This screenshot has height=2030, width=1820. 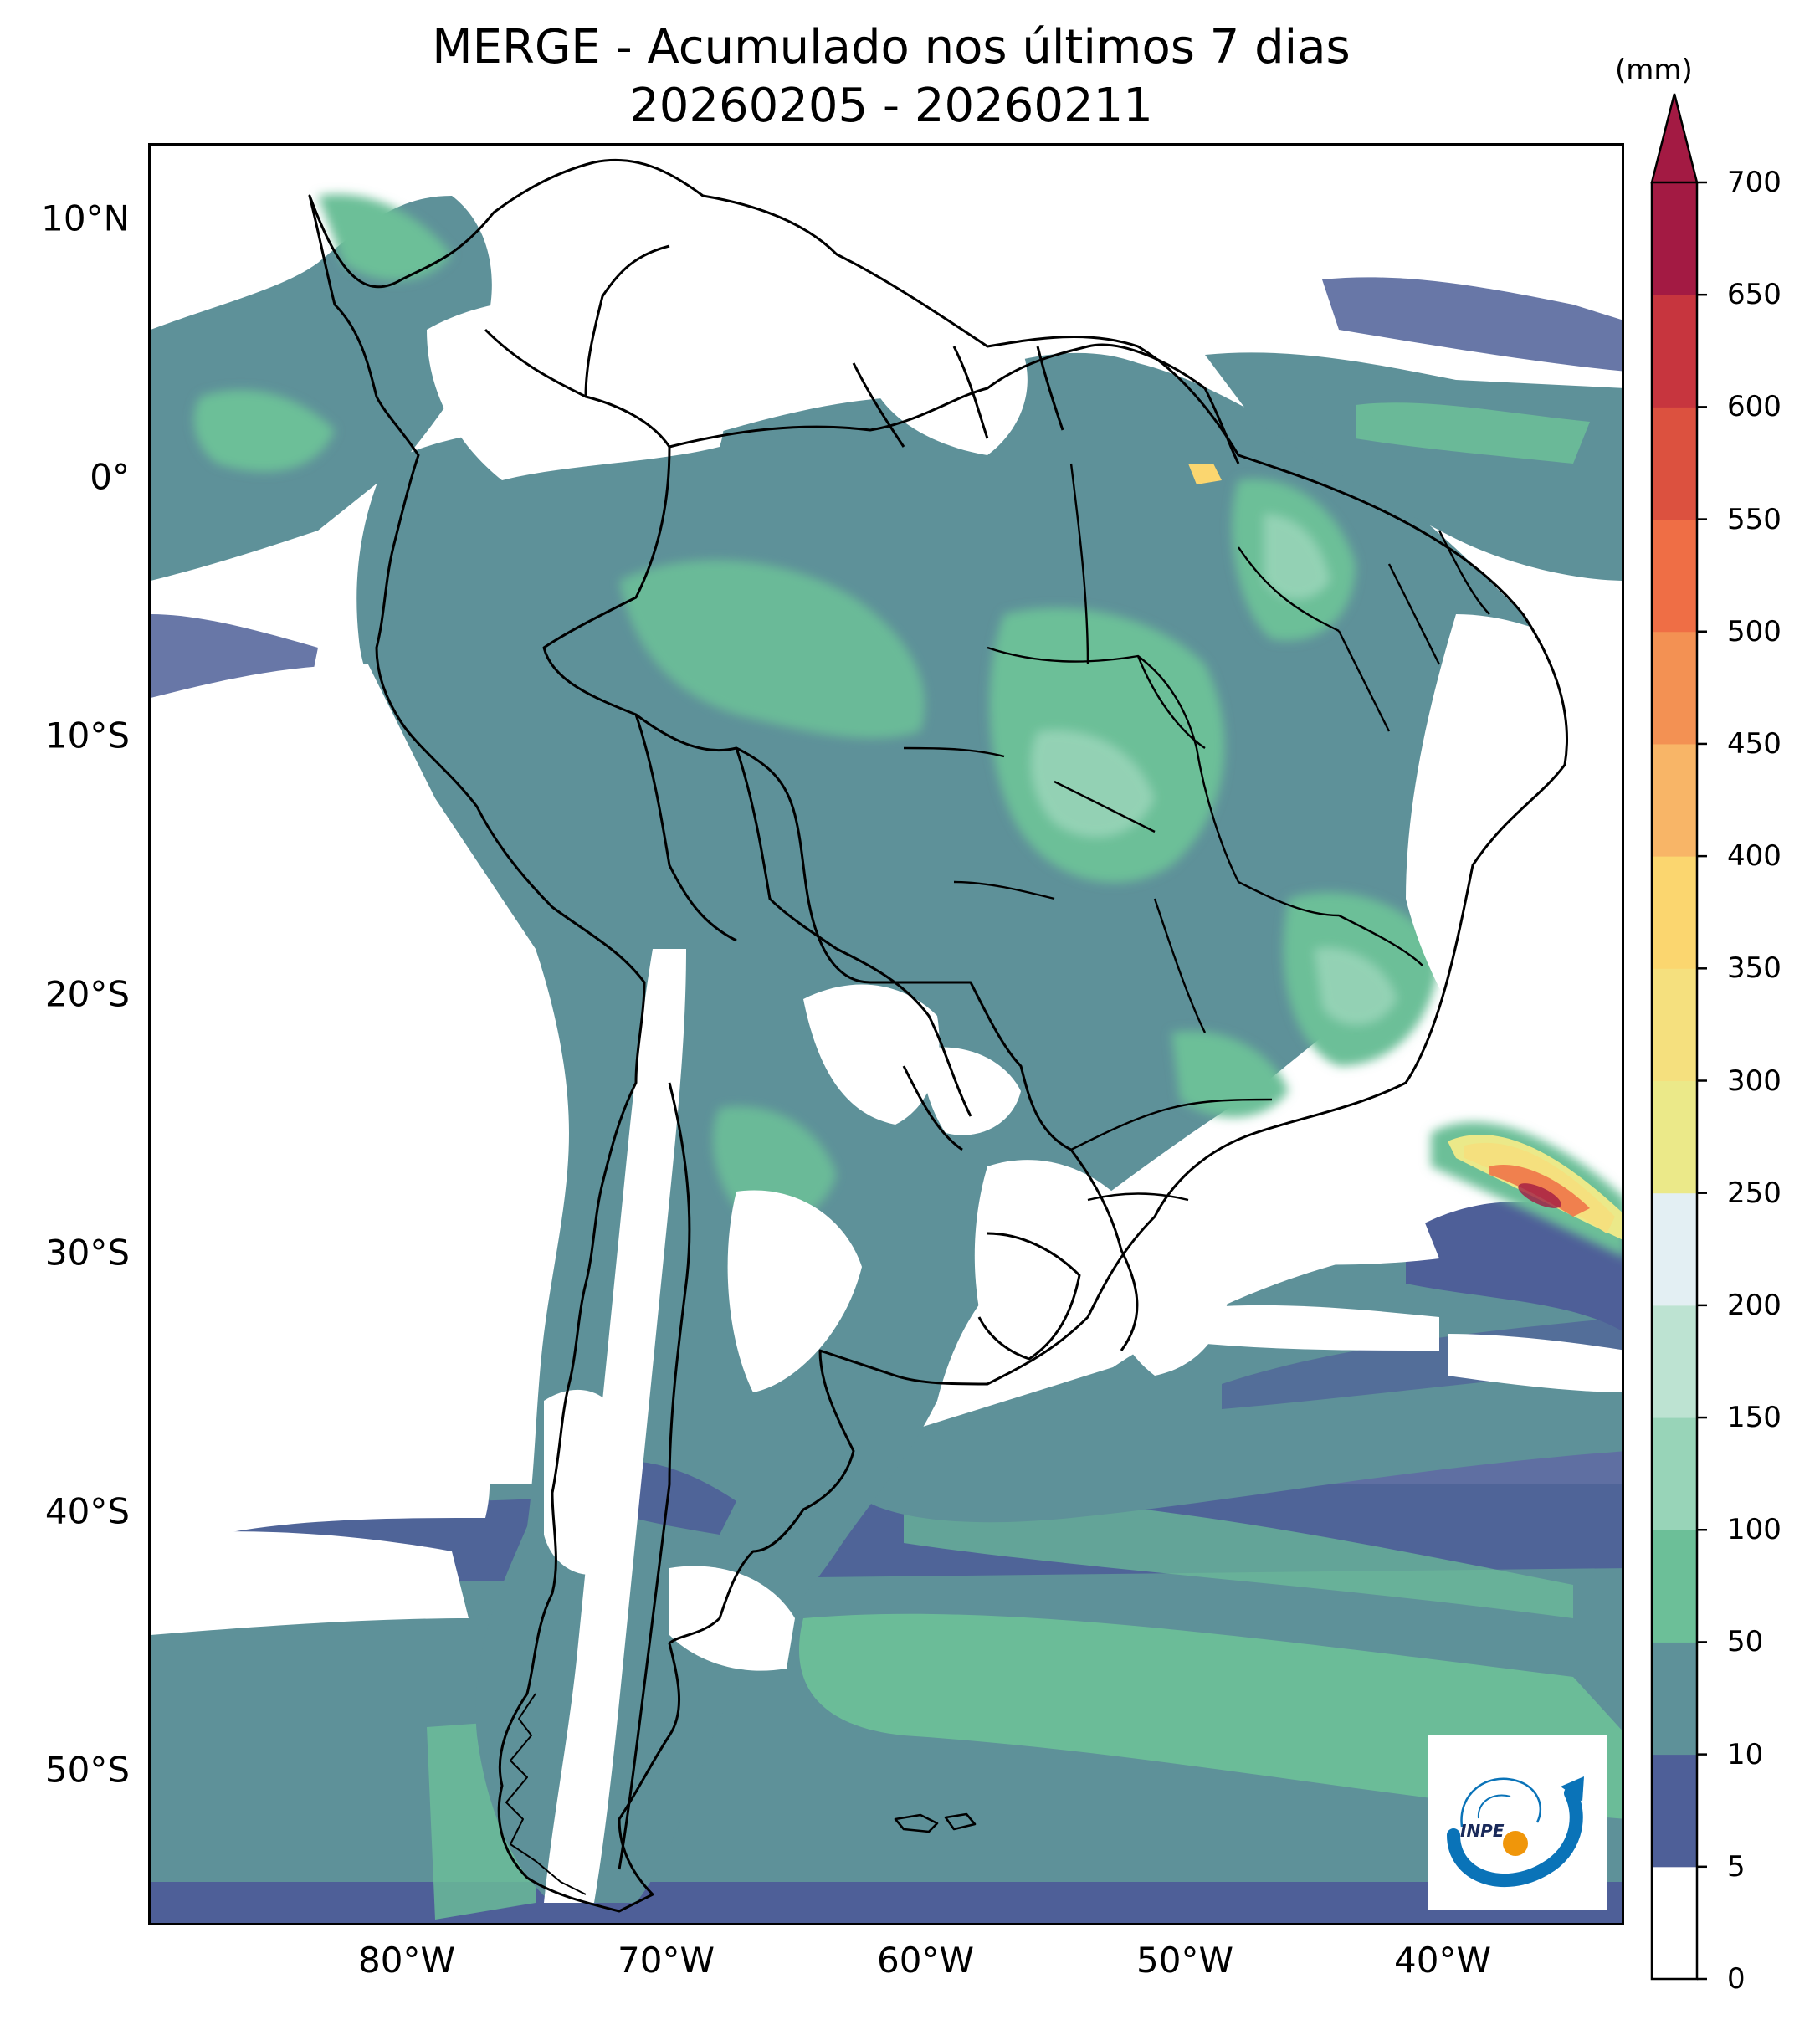 What do you see at coordinates (406, 1961) in the screenshot?
I see `lon-tick-80w: 80°W` at bounding box center [406, 1961].